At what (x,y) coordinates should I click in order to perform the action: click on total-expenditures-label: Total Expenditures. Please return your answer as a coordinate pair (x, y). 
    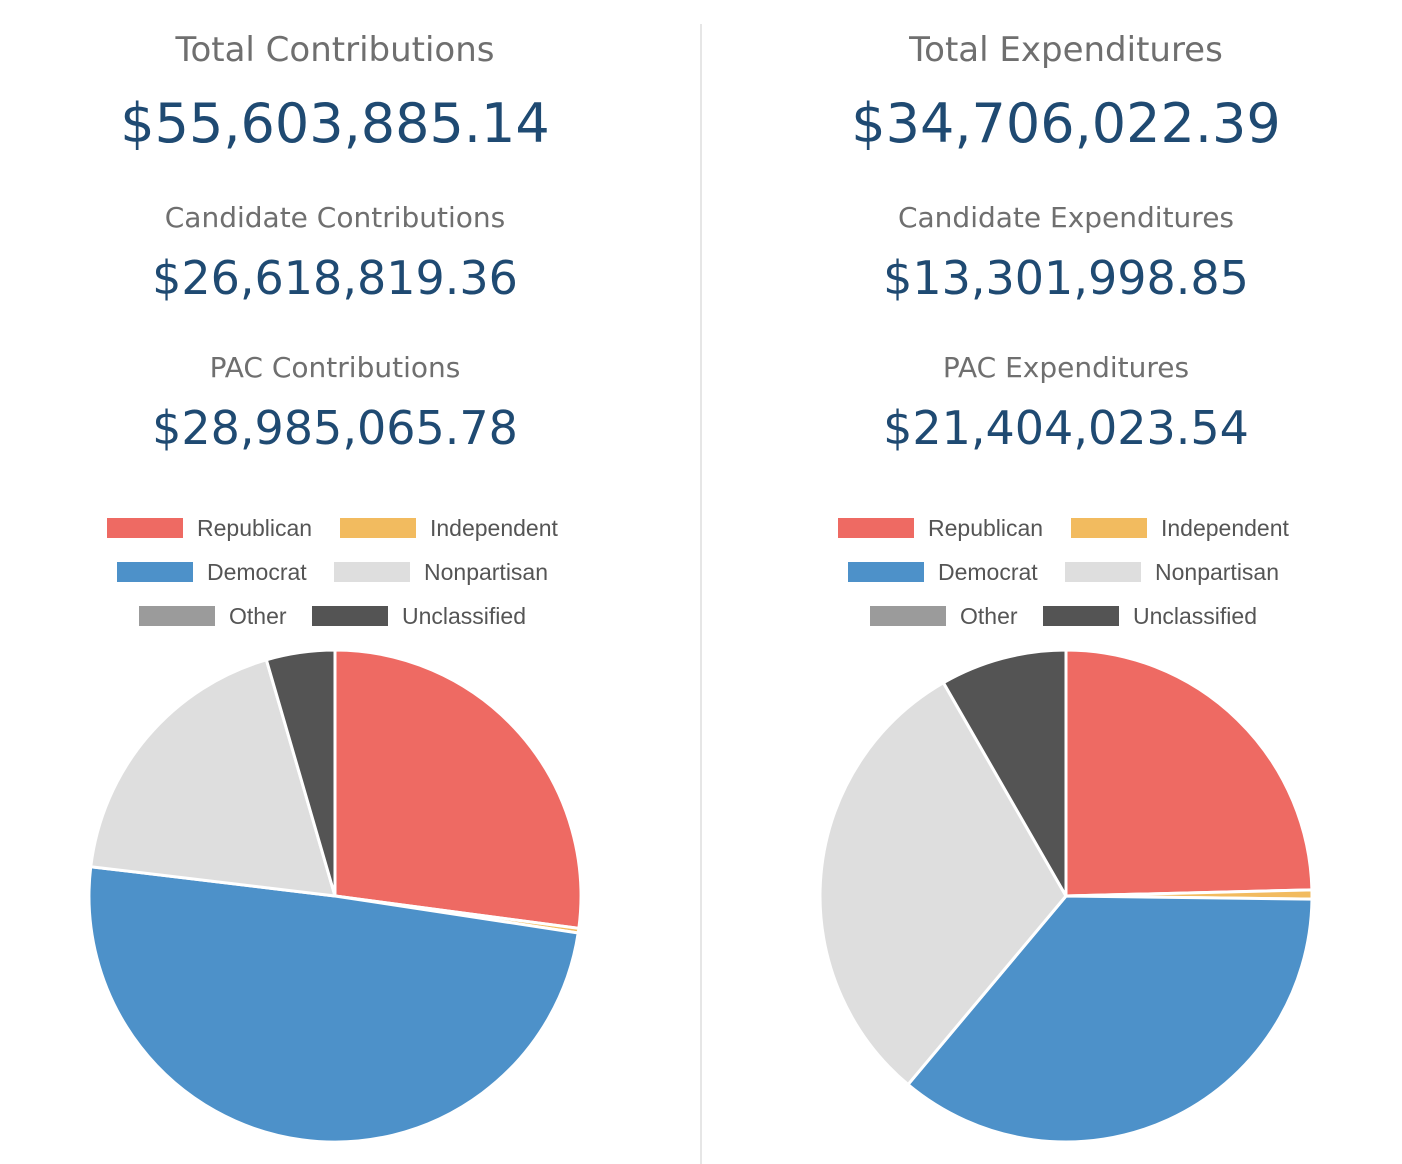
    Looking at the image, I should click on (1066, 50).